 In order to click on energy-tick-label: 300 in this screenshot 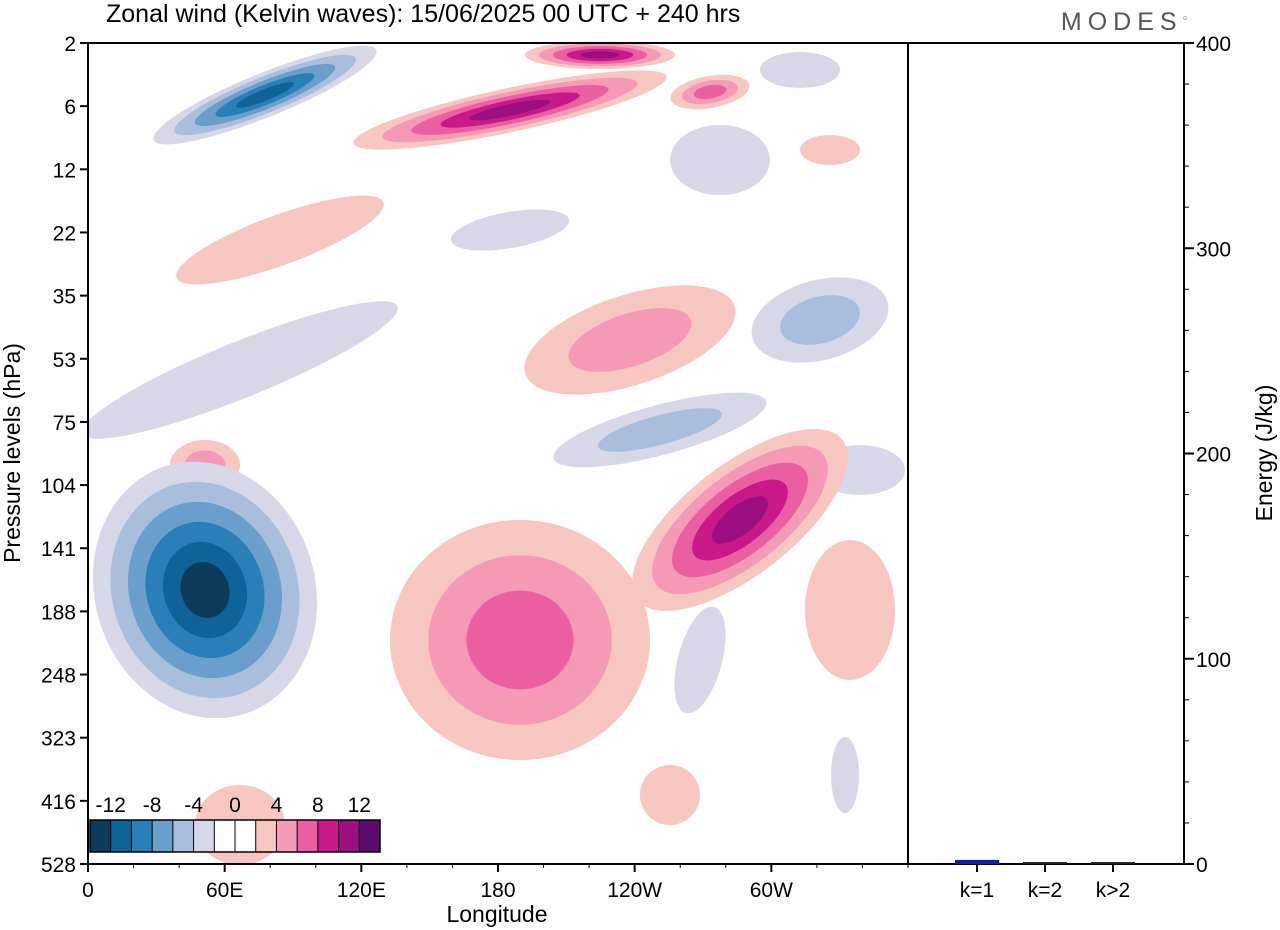, I will do `click(1213, 249)`.